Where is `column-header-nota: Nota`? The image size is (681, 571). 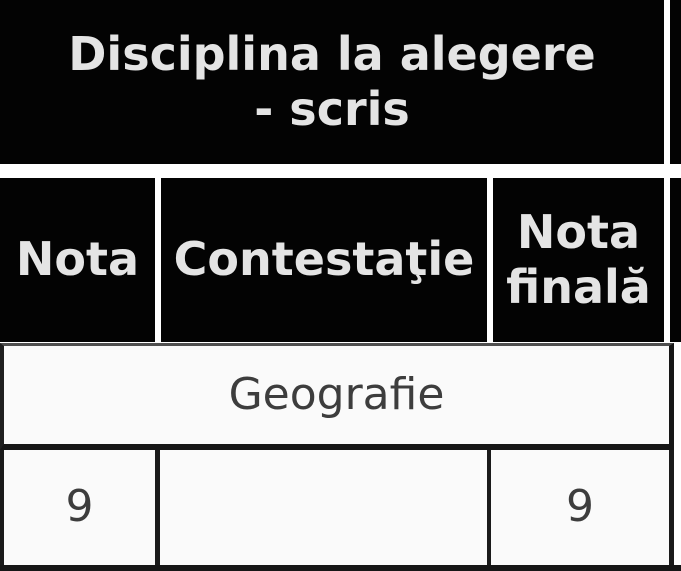
column-header-nota: Nota is located at coordinates (77, 260).